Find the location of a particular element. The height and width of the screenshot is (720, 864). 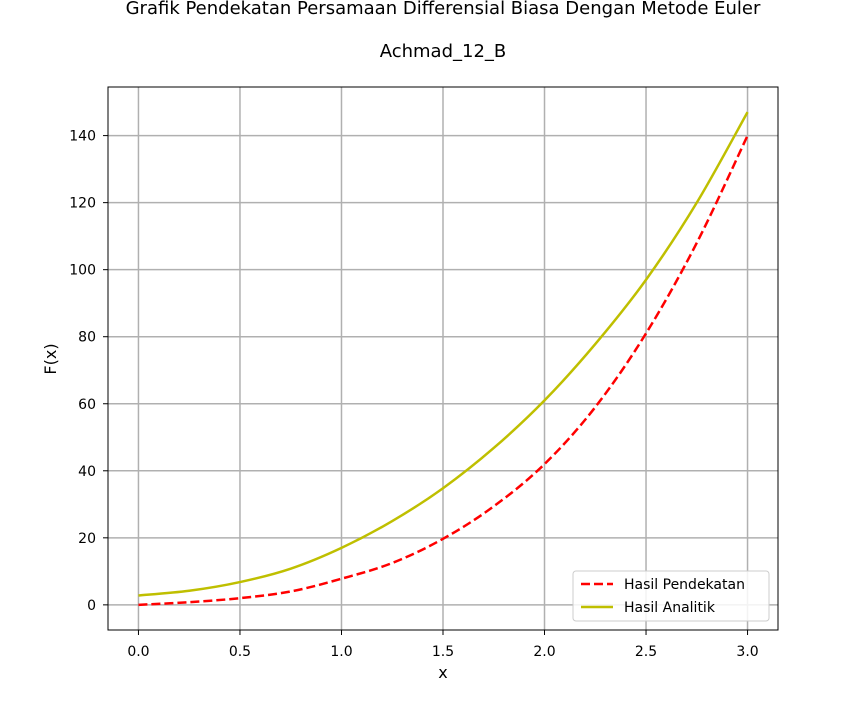

x-tick-label: 2.5 is located at coordinates (646, 652).